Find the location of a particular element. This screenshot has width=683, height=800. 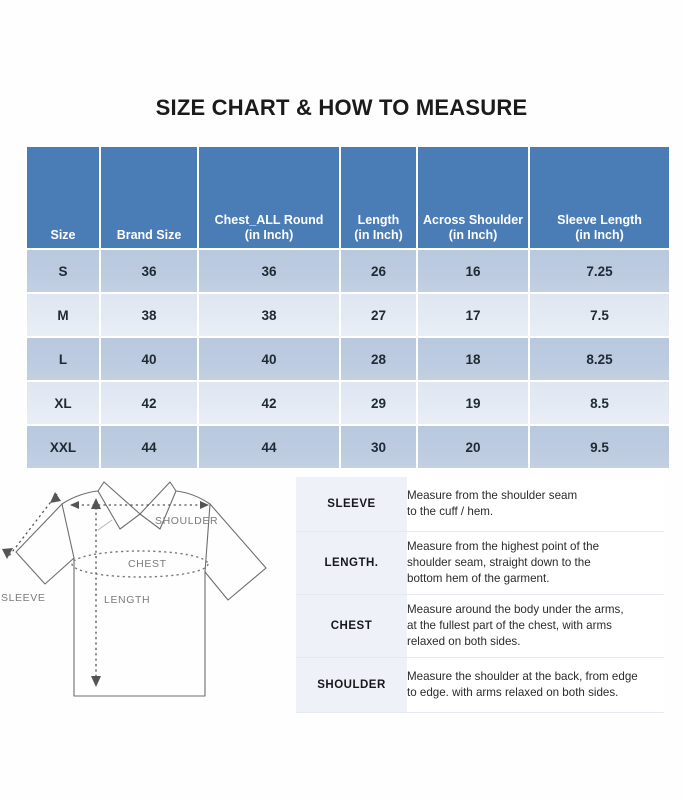

column-header-size-line1: Size is located at coordinates (63, 235).